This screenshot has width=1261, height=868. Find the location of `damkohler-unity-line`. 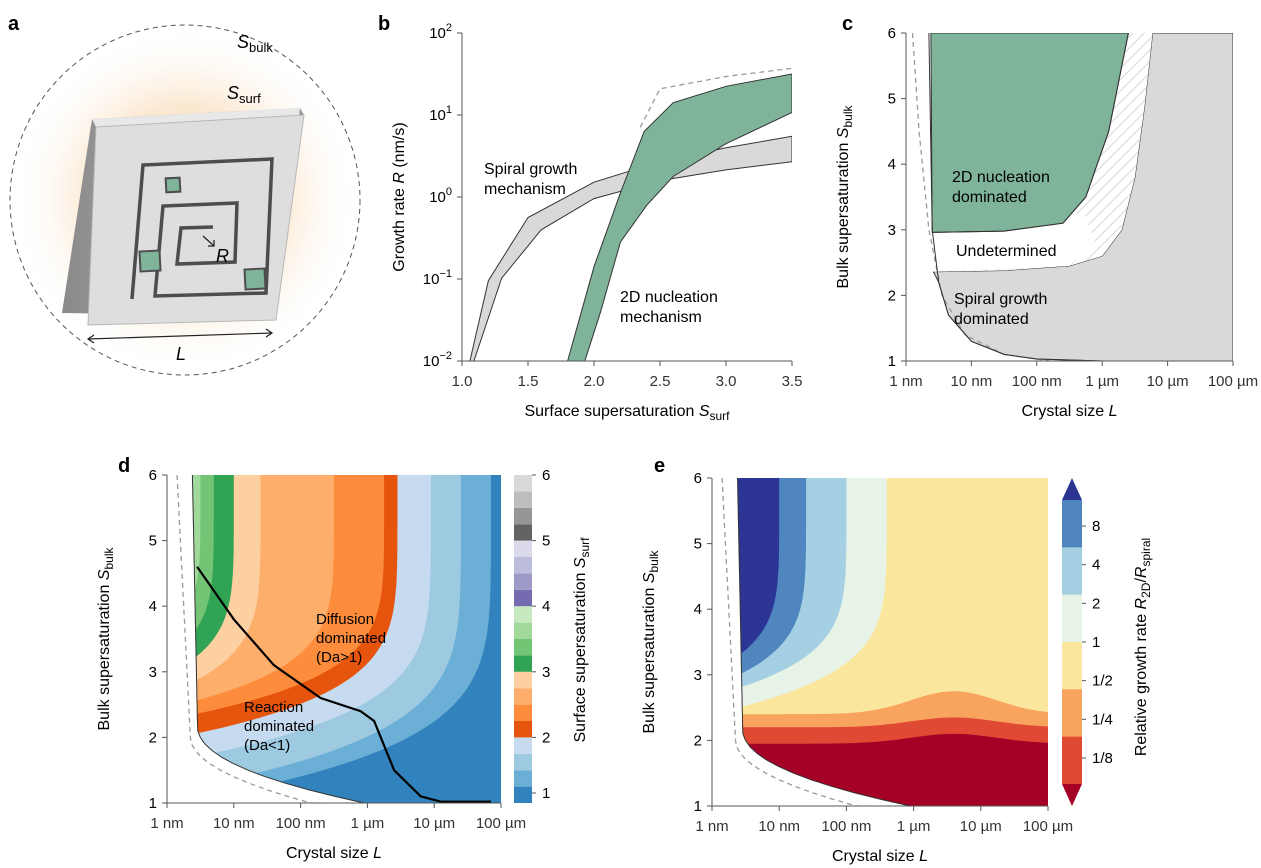

damkohler-unity-line is located at coordinates (343, 684).